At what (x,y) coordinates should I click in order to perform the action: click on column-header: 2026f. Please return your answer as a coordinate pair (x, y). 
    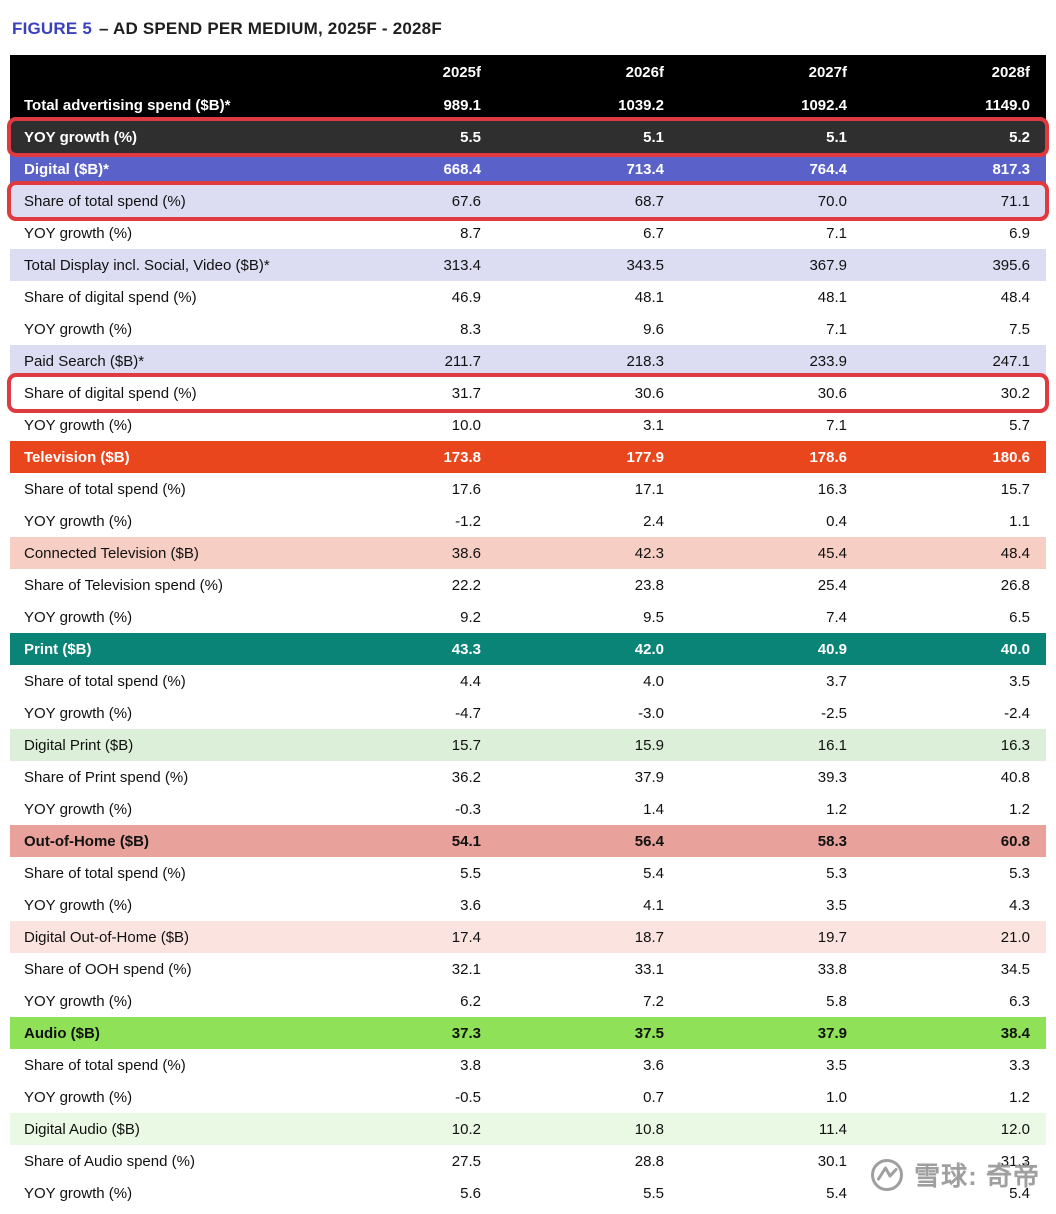
    Looking at the image, I should click on (644, 72).